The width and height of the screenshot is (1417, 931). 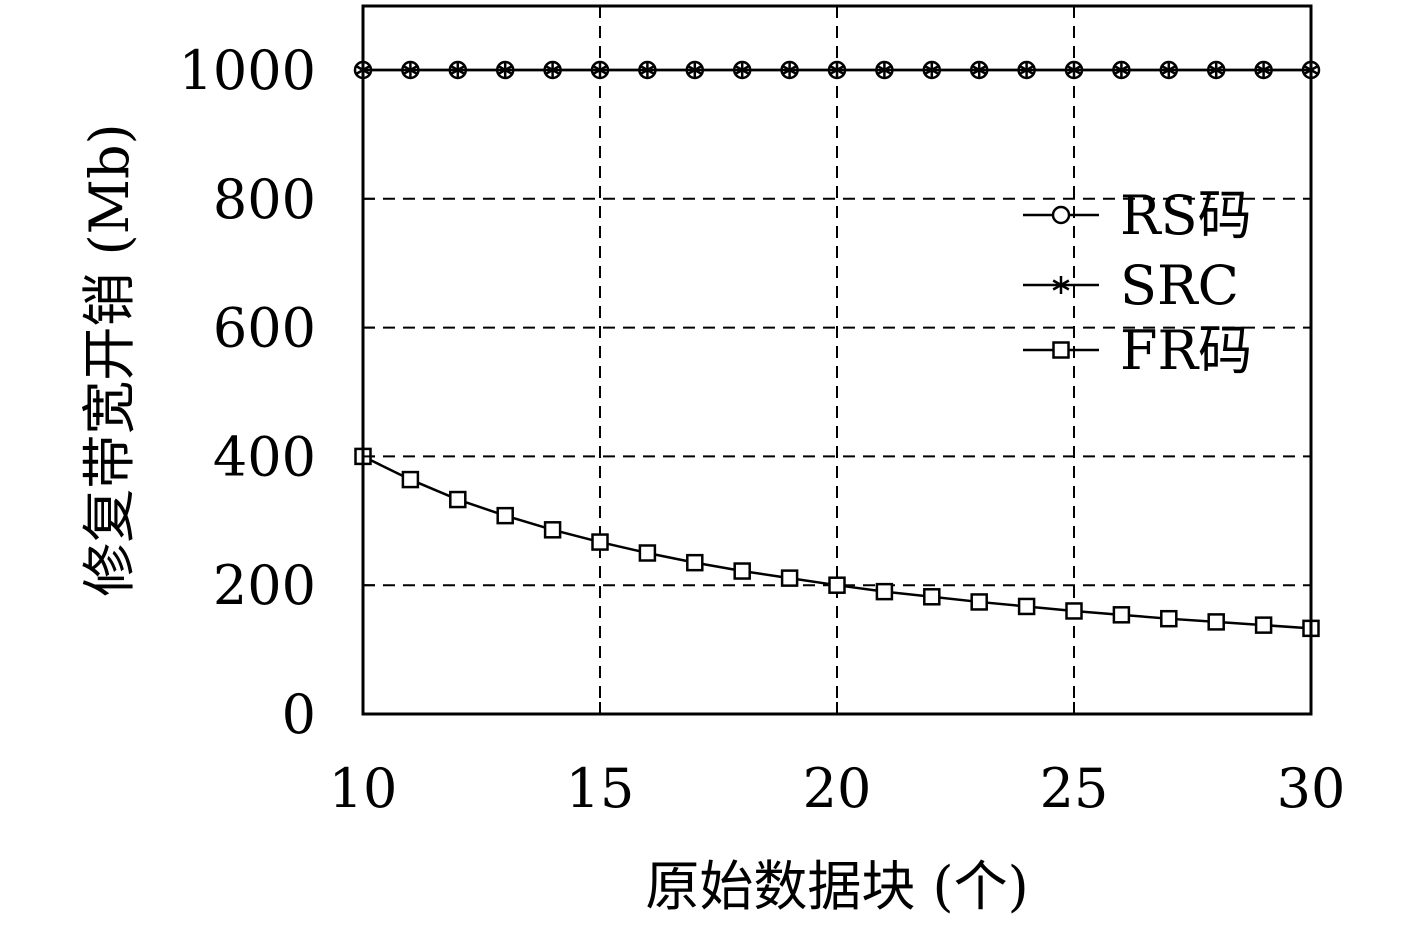 I want to click on y-tick-label: 1000, so click(x=247, y=70).